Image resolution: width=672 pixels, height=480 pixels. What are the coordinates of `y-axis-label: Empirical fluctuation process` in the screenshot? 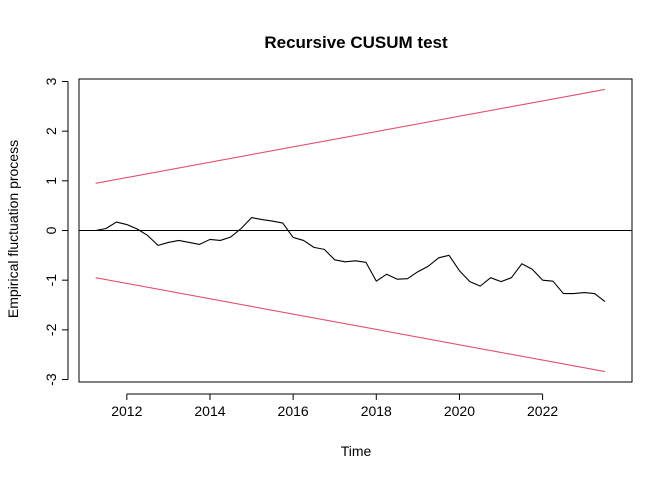 It's located at (13, 229).